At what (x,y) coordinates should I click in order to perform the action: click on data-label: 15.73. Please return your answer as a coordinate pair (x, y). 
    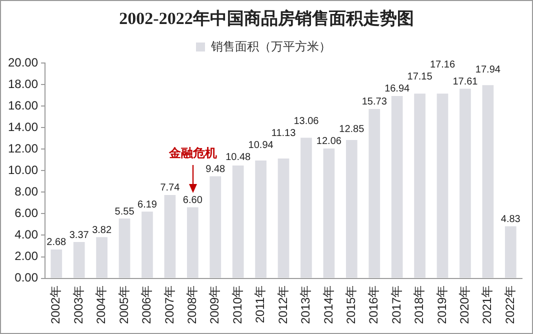
    Looking at the image, I should click on (375, 102).